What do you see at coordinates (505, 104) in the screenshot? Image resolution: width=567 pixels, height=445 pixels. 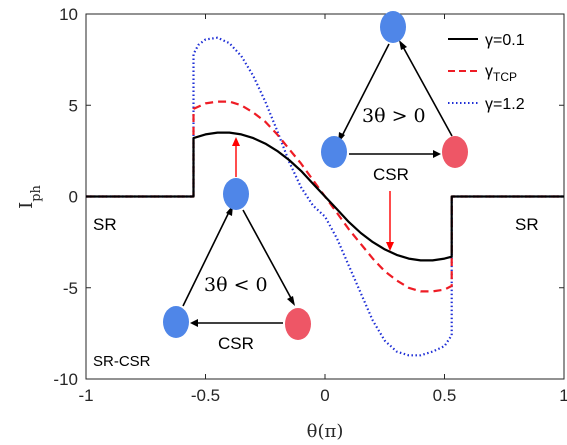 I see `legend-label-gamma-1-2: γ=1.2` at bounding box center [505, 104].